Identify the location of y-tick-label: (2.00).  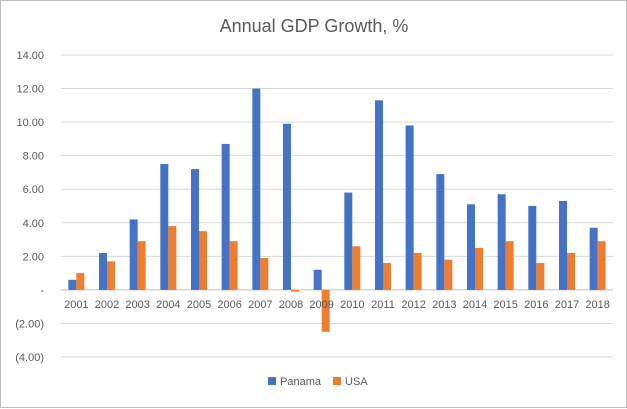
(29, 324).